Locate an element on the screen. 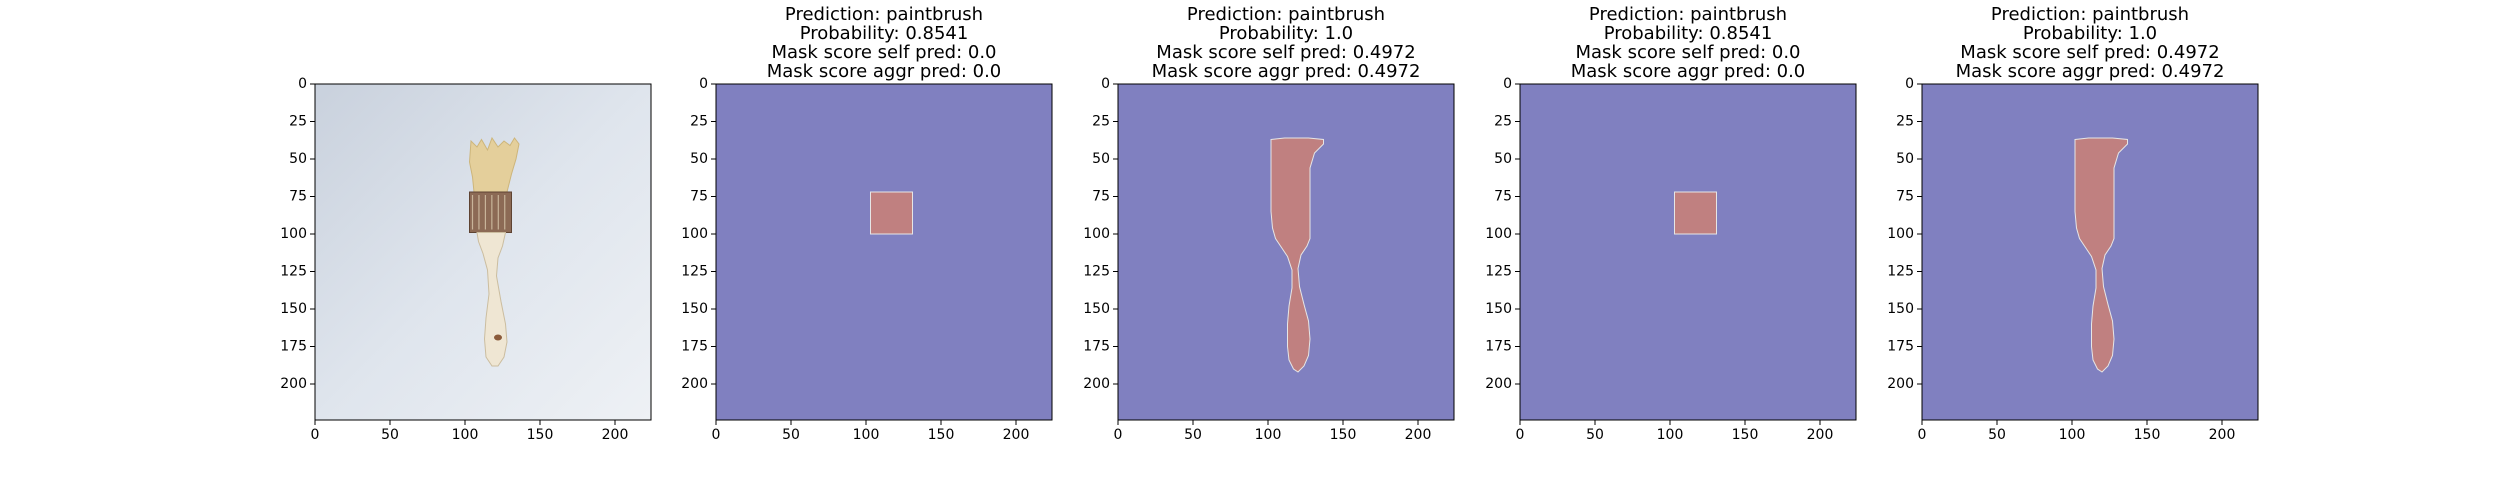  brush-handle is located at coordinates (492, 299).